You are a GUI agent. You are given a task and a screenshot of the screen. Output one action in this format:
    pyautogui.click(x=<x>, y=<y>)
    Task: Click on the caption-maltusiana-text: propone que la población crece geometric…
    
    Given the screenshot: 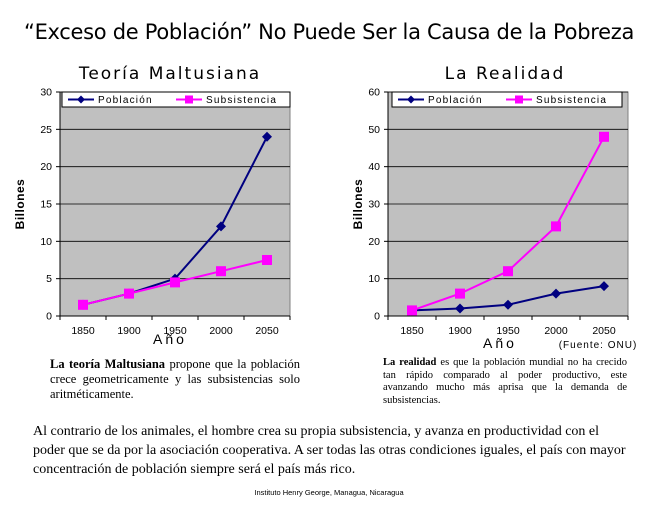 What is the action you would take?
    pyautogui.click(x=175, y=379)
    